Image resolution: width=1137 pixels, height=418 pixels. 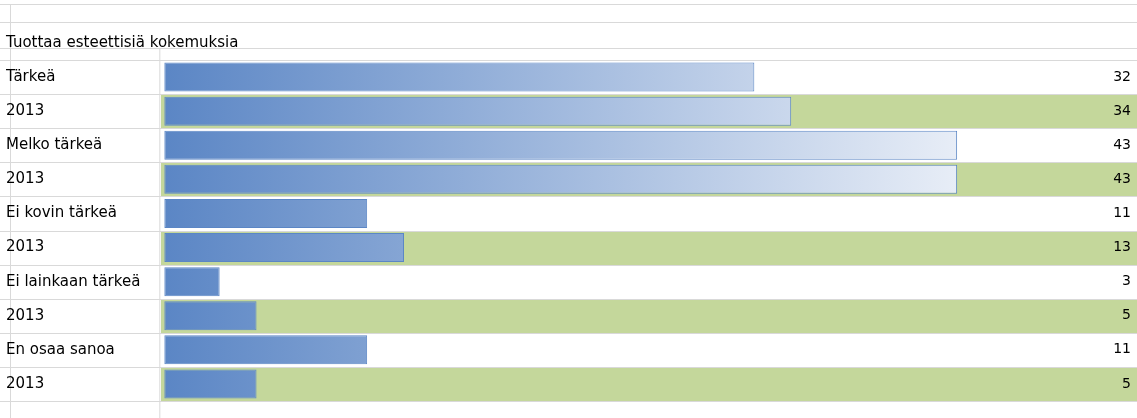 I want to click on data-label: 3, so click(x=1126, y=280).